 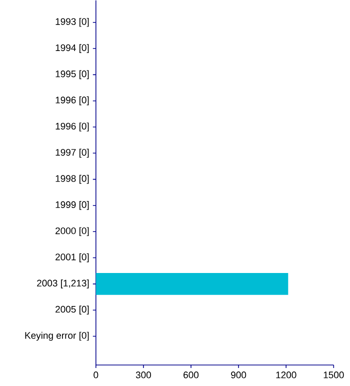 What do you see at coordinates (72, 153) in the screenshot?
I see `y-tick-label: 1997 [0]` at bounding box center [72, 153].